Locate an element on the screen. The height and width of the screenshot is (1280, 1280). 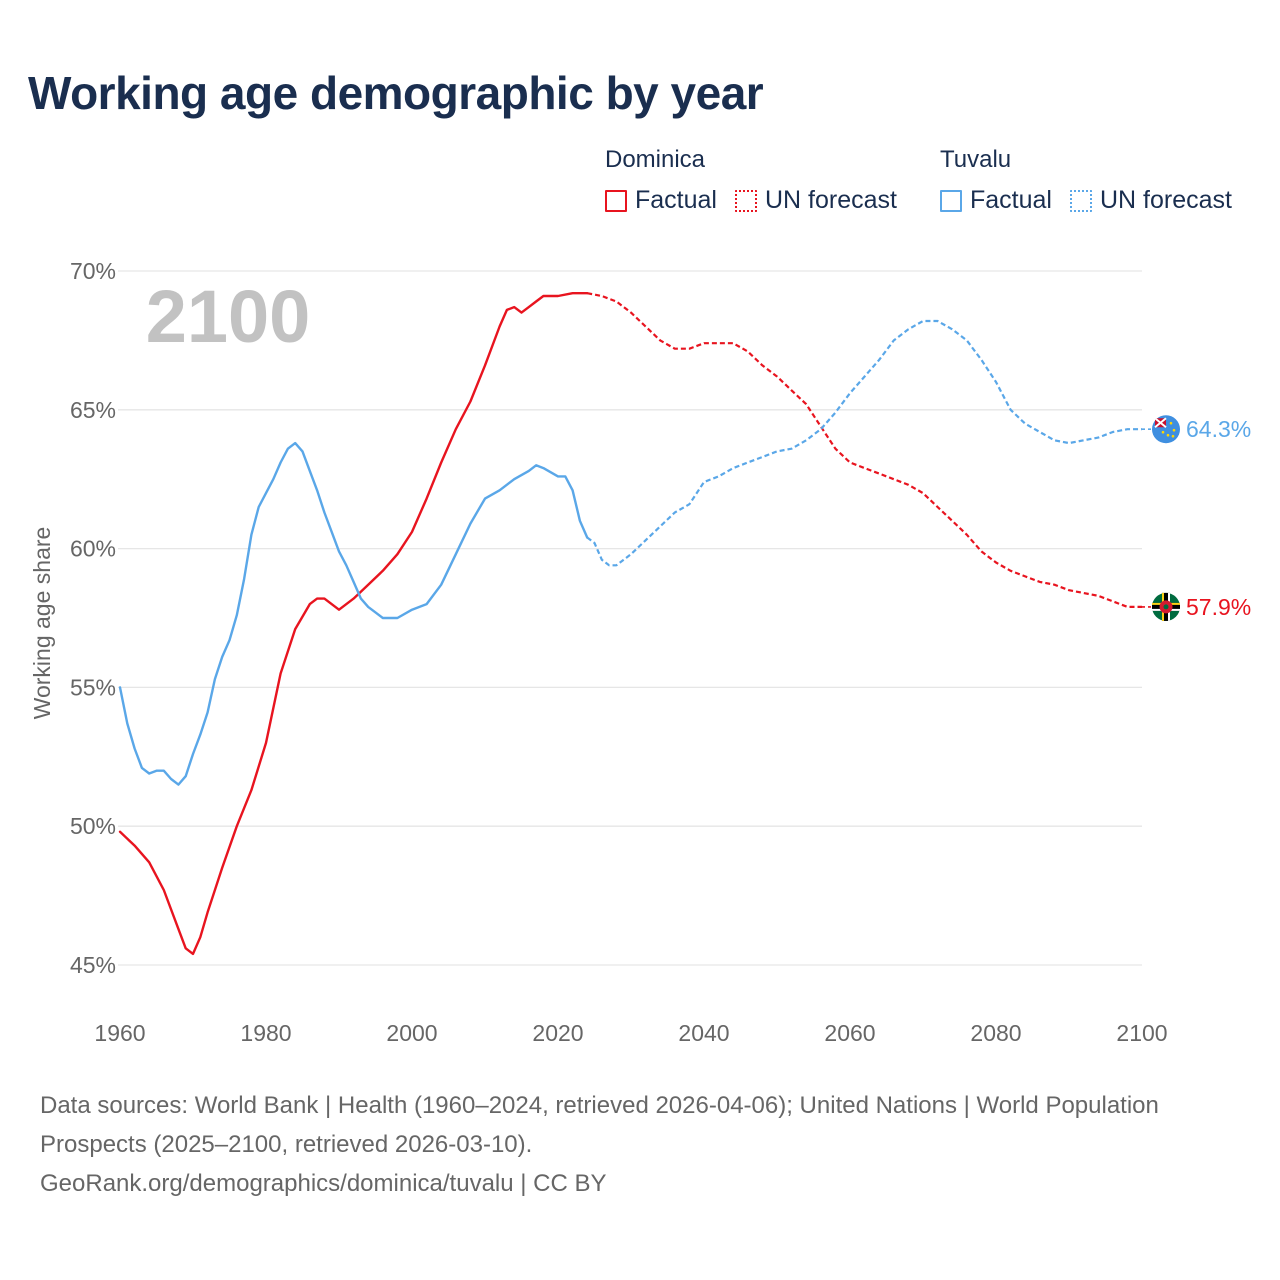
legend-country-label: Tuvalu is located at coordinates (976, 159).